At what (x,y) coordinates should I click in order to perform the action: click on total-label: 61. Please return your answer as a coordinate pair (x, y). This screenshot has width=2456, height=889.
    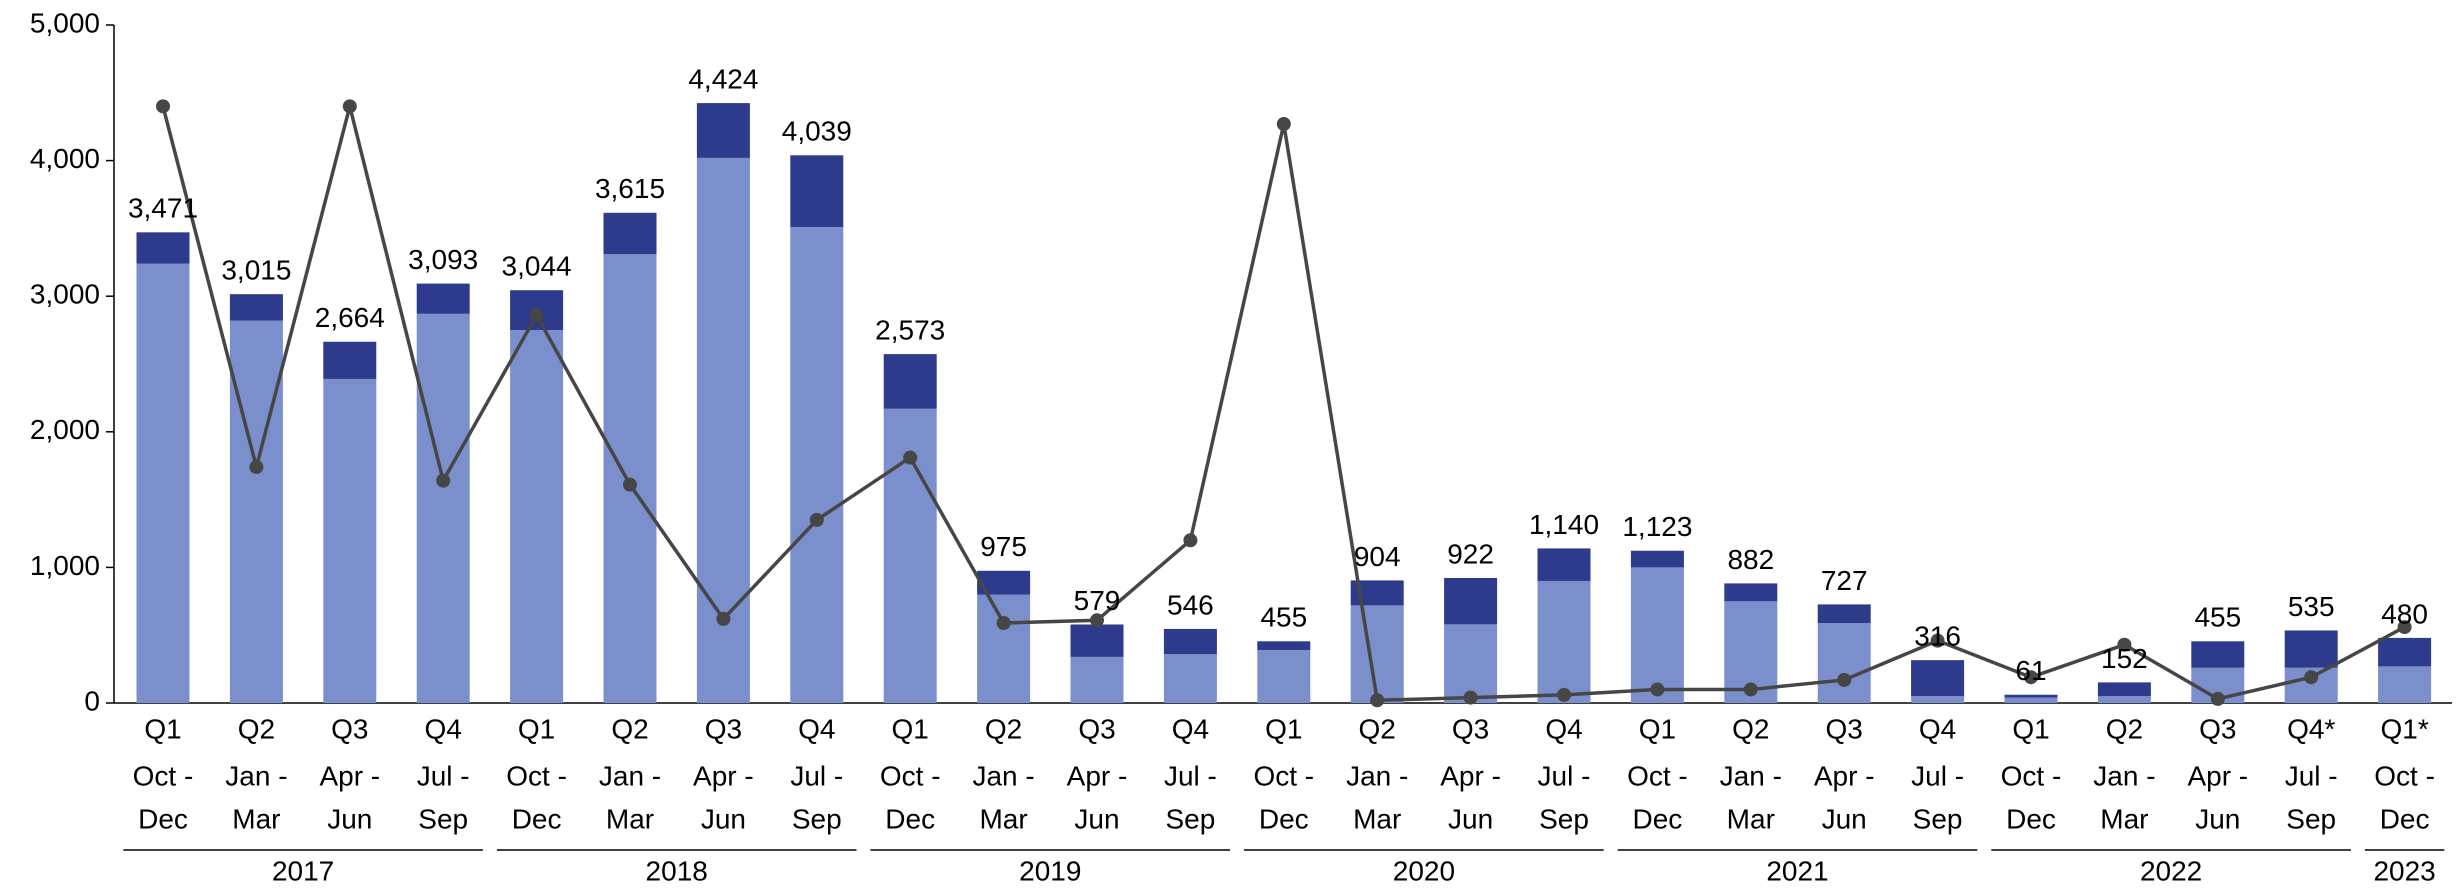
    Looking at the image, I should click on (2030, 670).